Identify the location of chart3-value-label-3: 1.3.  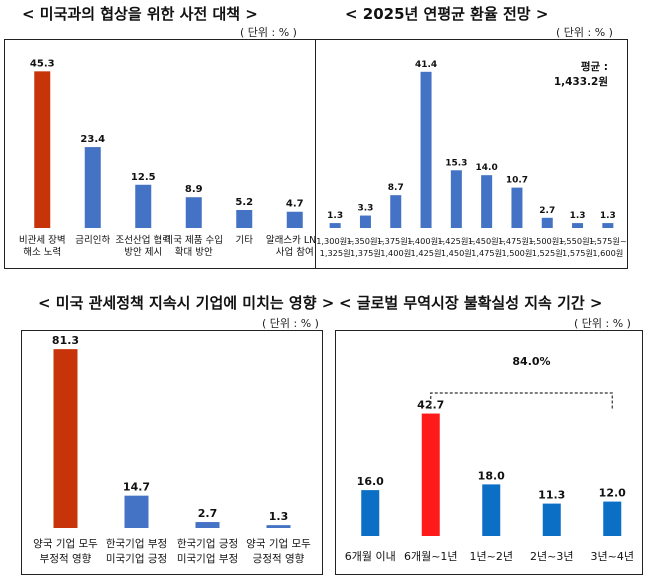
(279, 516).